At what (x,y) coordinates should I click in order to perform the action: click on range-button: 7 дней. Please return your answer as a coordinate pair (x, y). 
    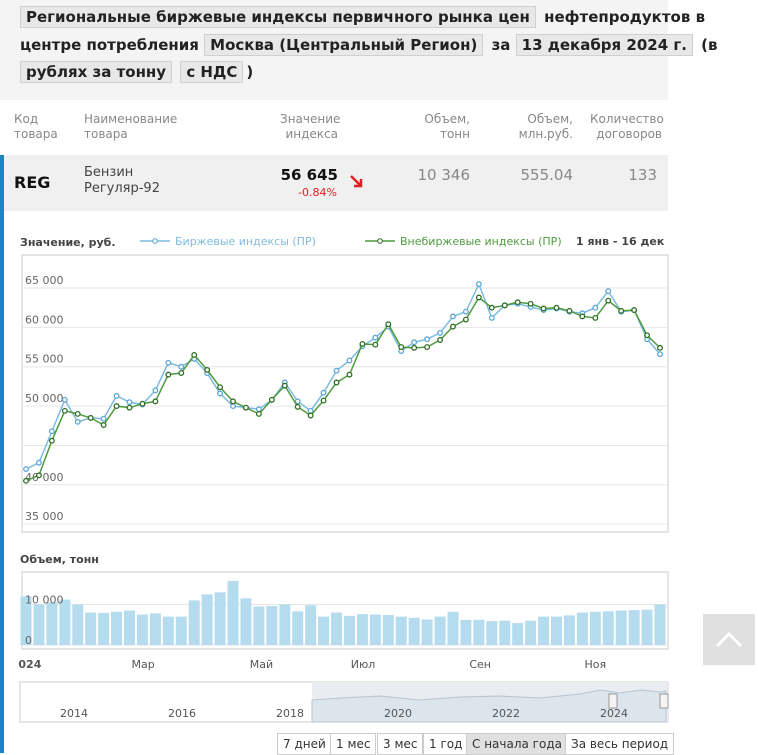
    Looking at the image, I should click on (304, 744).